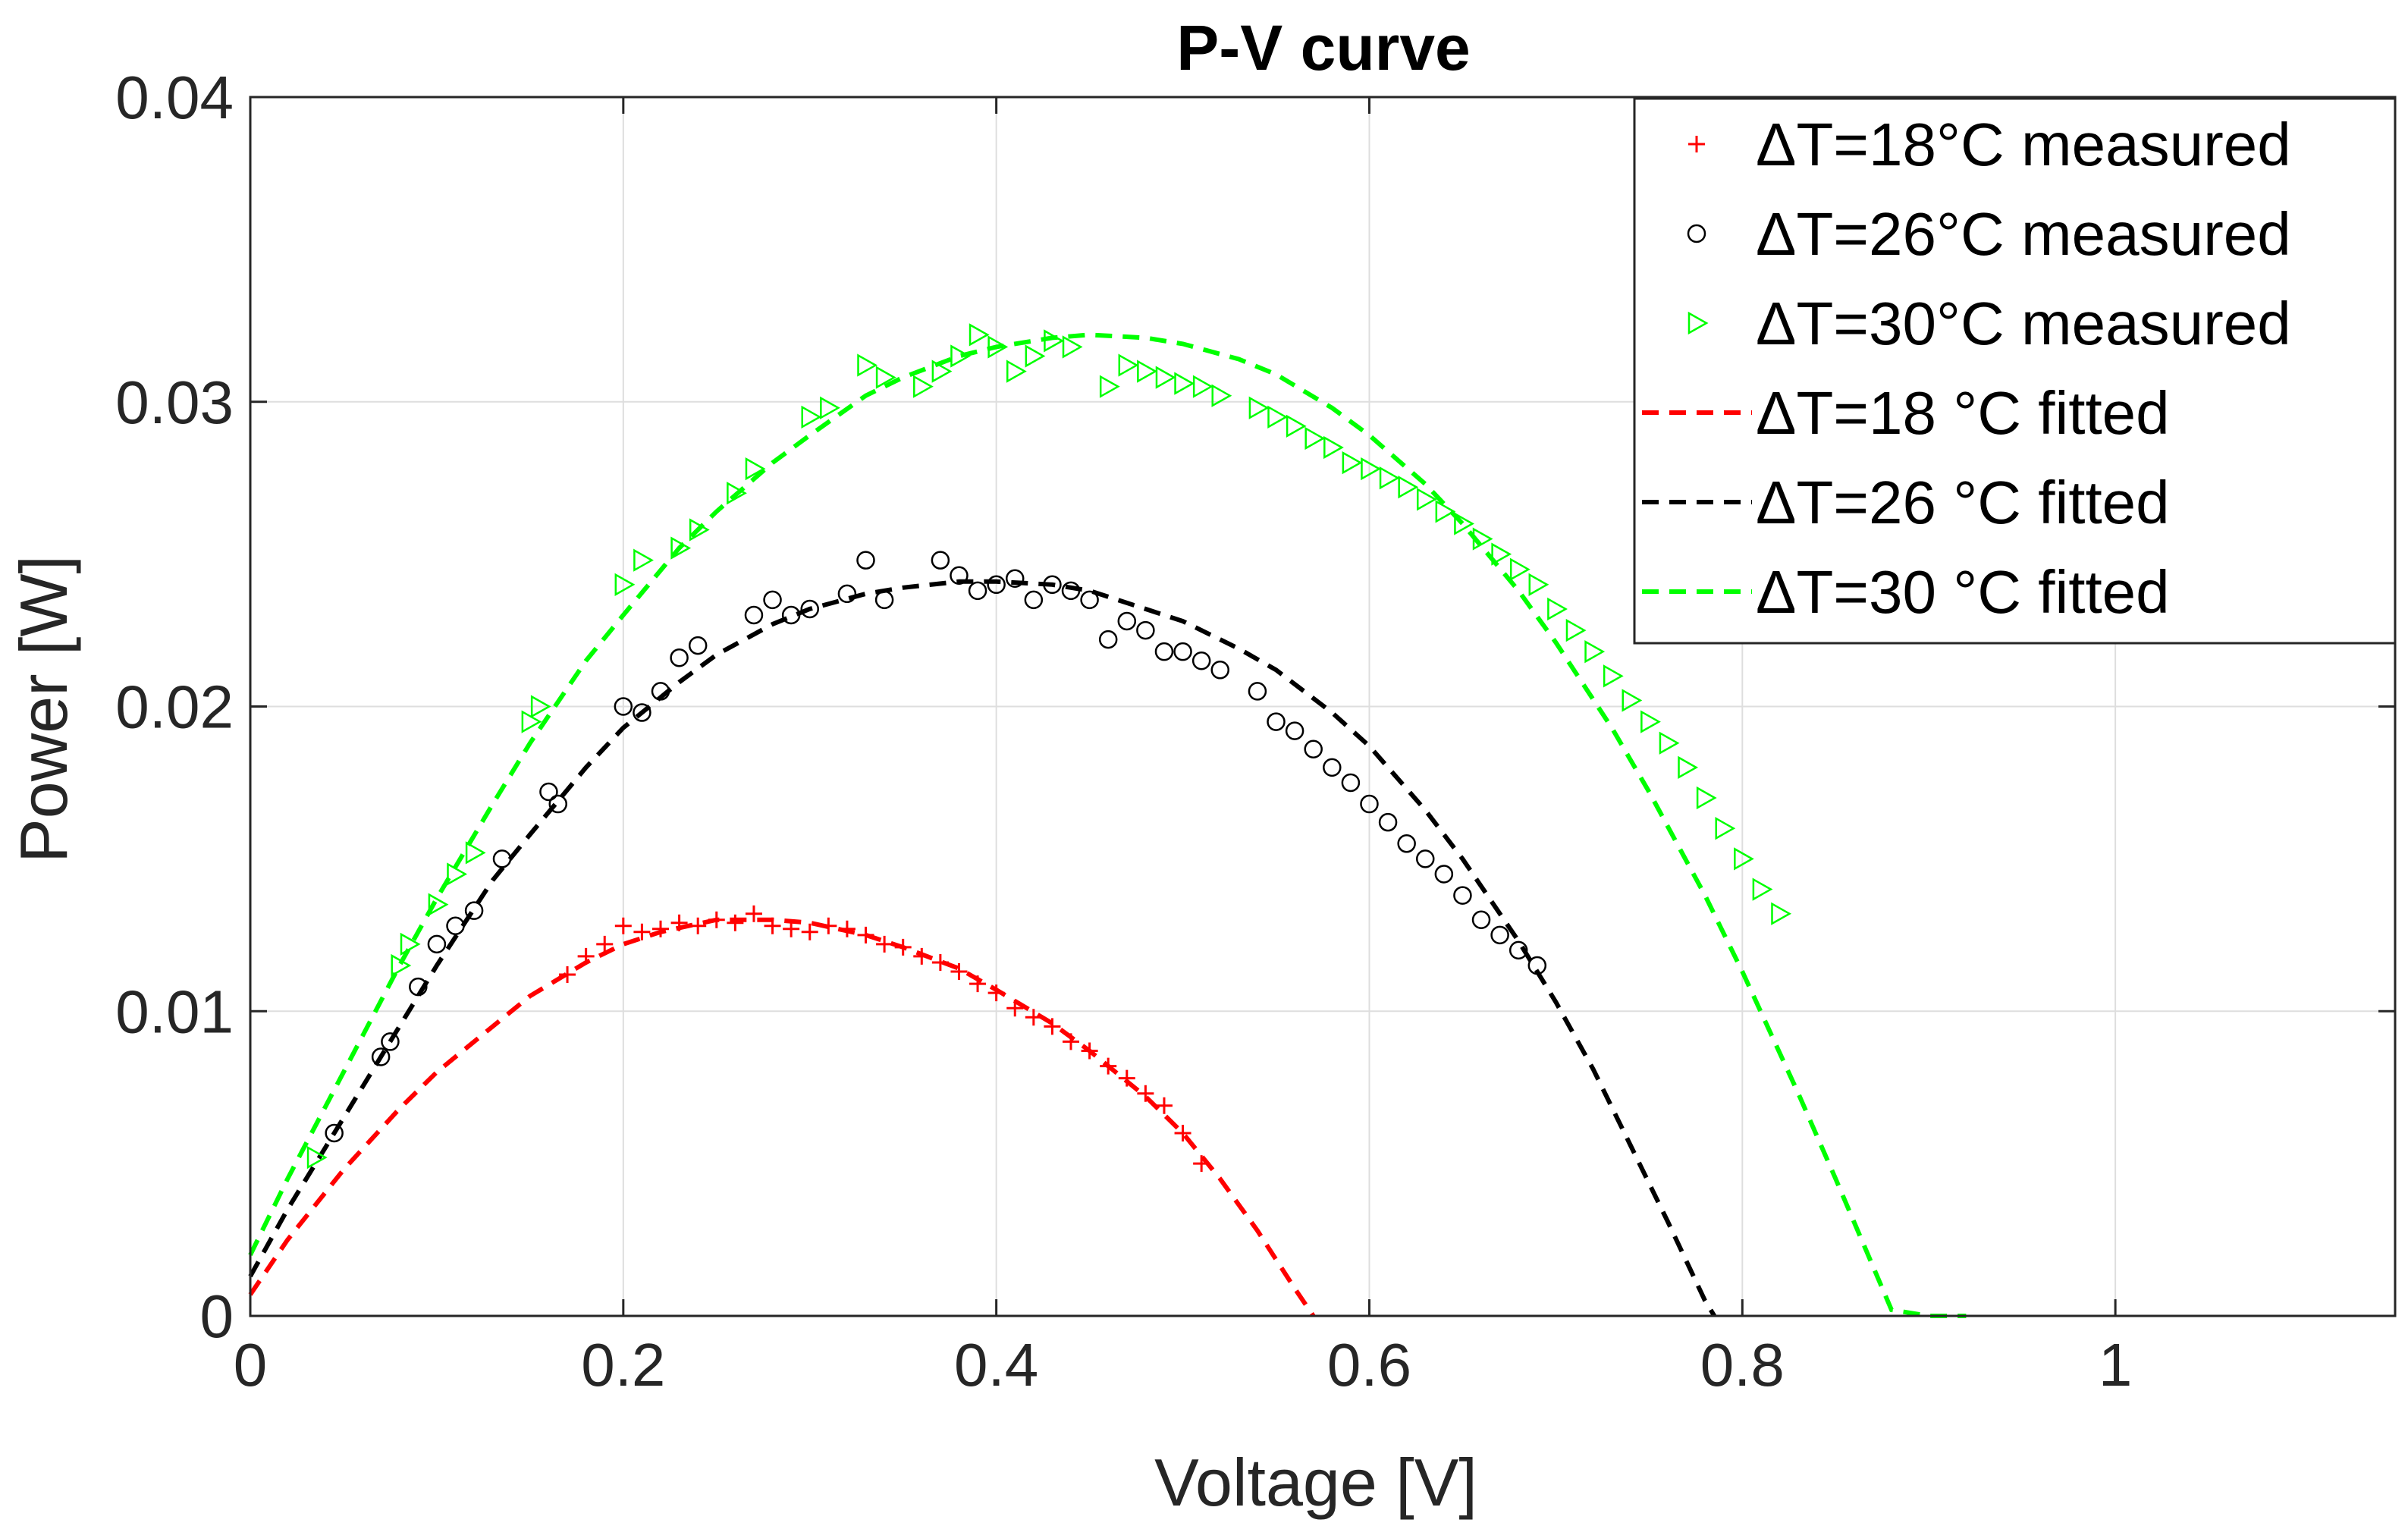 This screenshot has width=2408, height=1526. Describe the element at coordinates (1323, 47) in the screenshot. I see `chart-title: P-V curve` at that location.